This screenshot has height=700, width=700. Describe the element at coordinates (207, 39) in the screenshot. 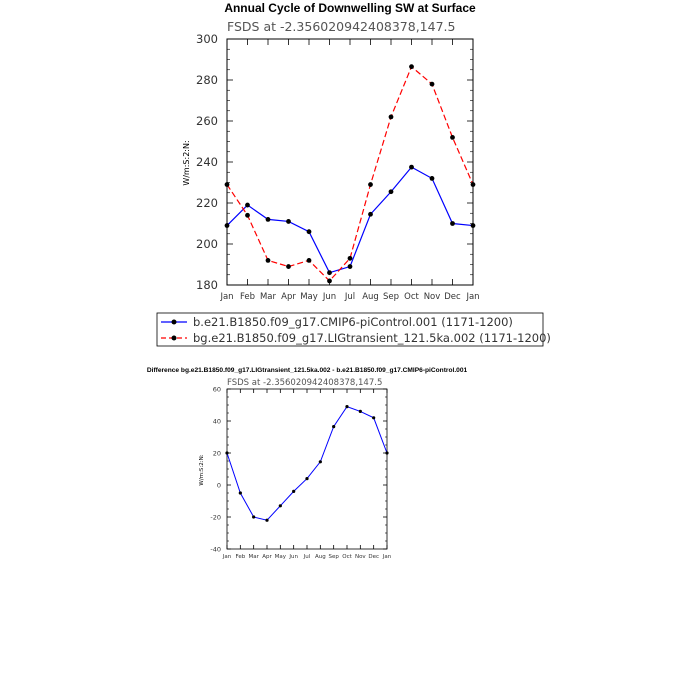

I see `y-tick-label: 300` at that location.